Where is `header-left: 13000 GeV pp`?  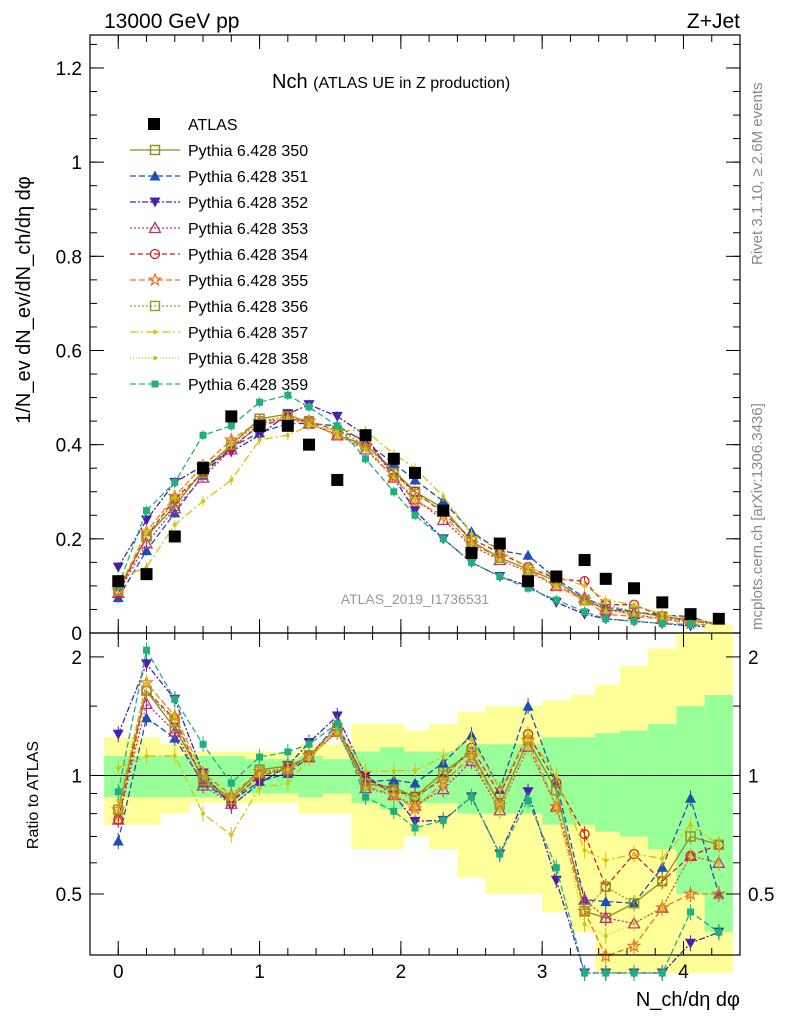 header-left: 13000 GeV pp is located at coordinates (171, 21).